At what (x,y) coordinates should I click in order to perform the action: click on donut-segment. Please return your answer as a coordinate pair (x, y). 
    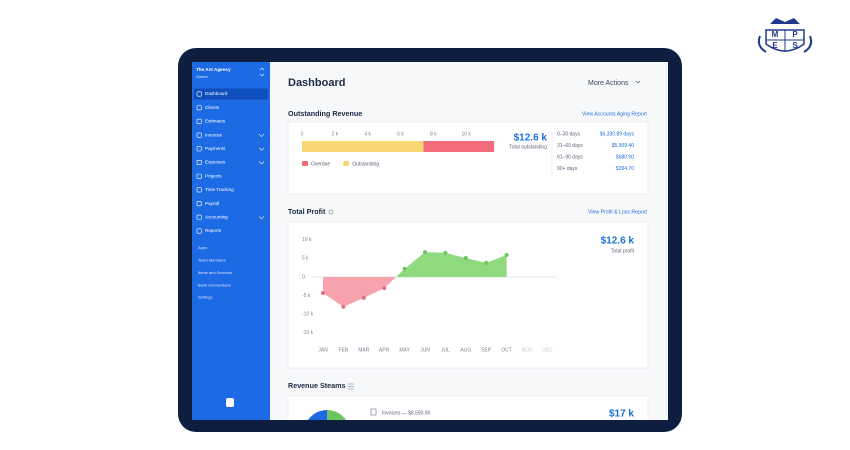
    Looking at the image, I should click on (336, 415).